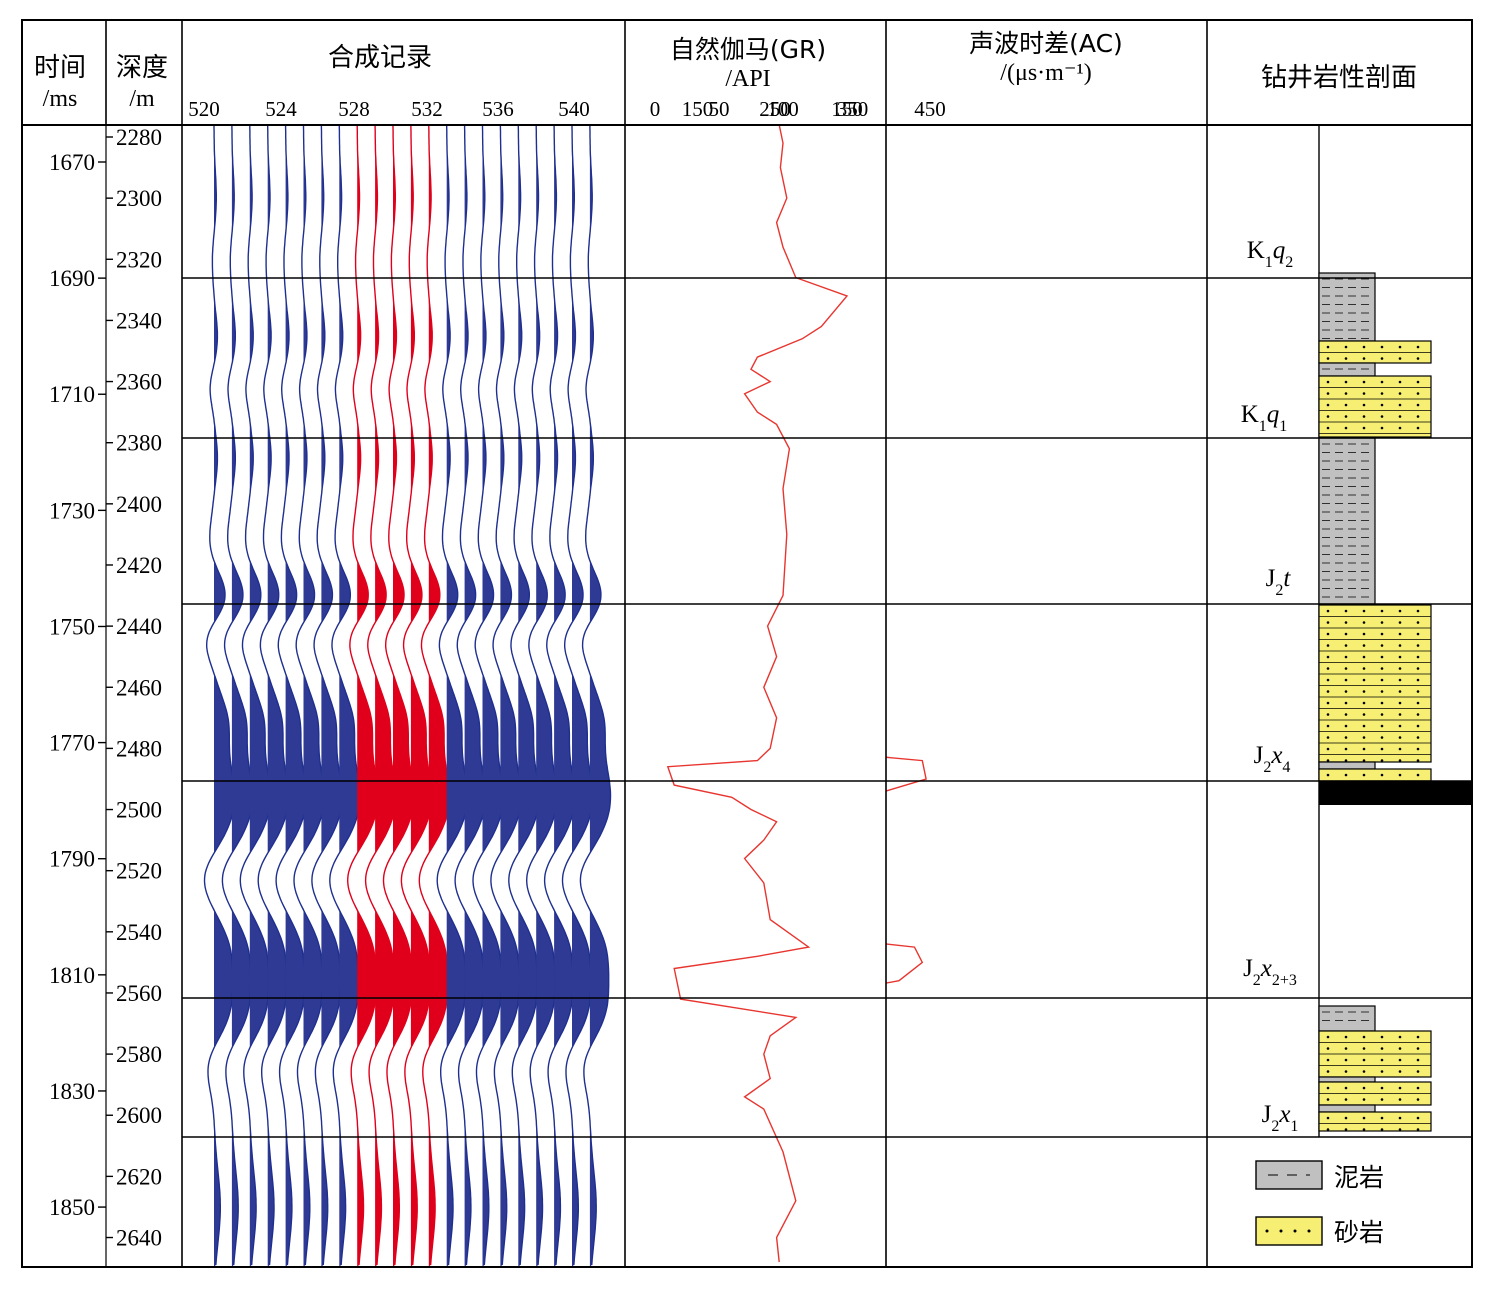 The height and width of the screenshot is (1291, 1492). What do you see at coordinates (139, 626) in the screenshot?
I see `depth-tick-label: 2440` at bounding box center [139, 626].